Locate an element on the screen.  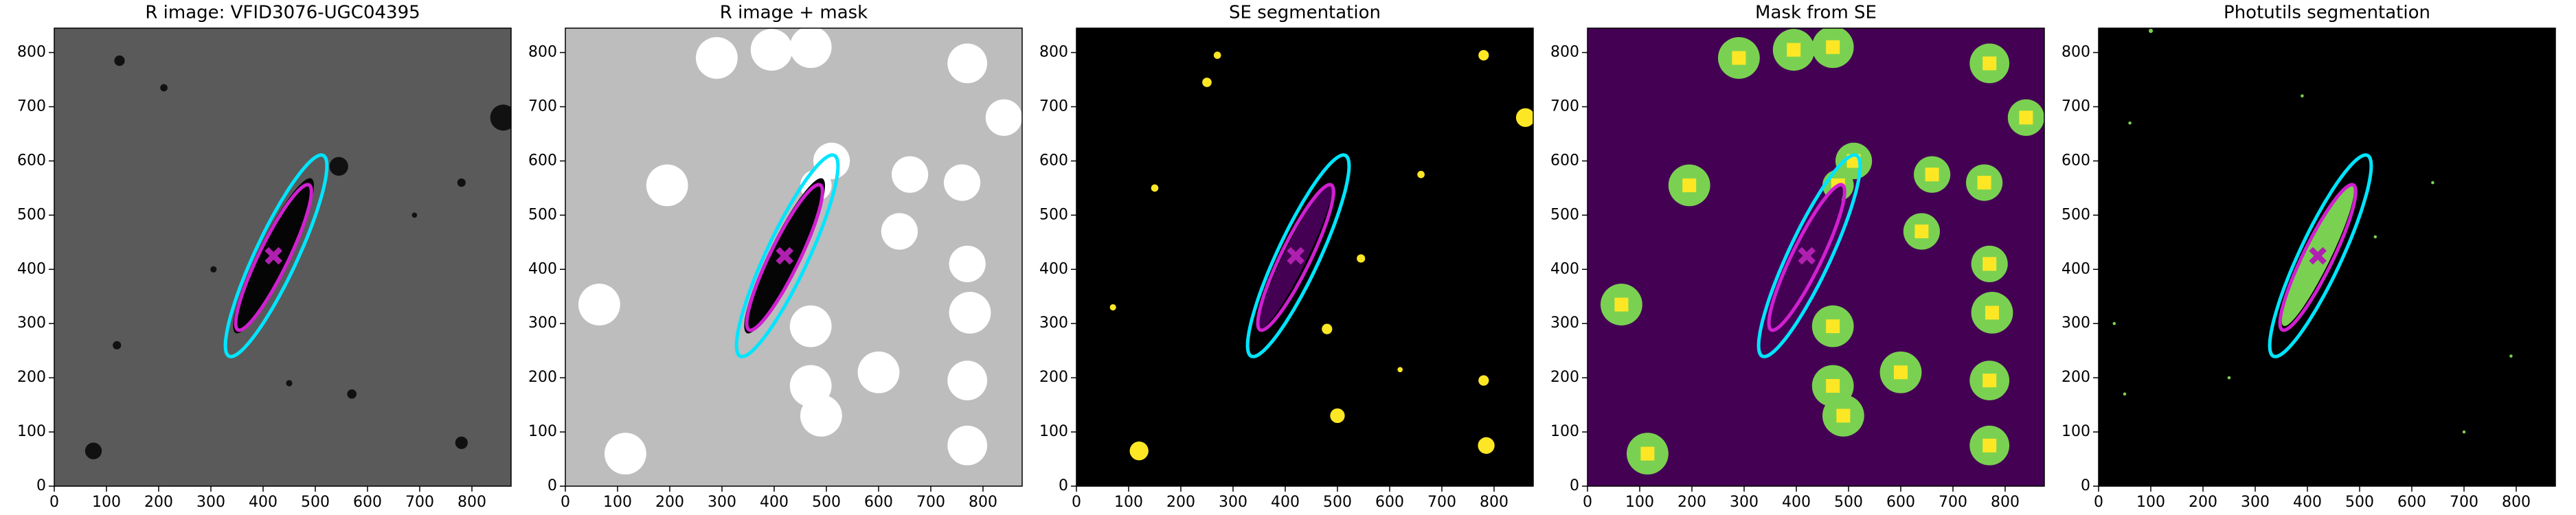
panel-title: R image + mask is located at coordinates (794, 13).